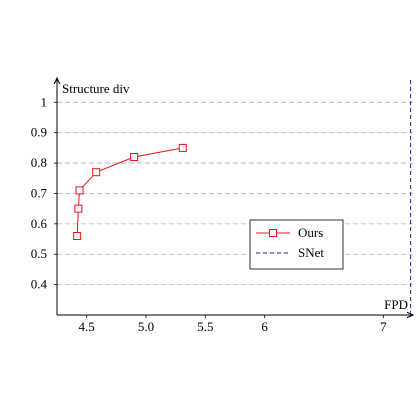 The width and height of the screenshot is (420, 420). What do you see at coordinates (39, 284) in the screenshot?
I see `y-tick-label: 0.4` at bounding box center [39, 284].